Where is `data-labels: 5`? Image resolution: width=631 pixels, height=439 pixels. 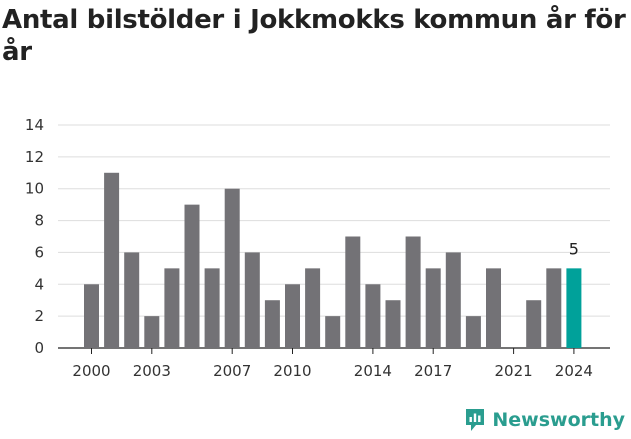
data-labels: 5 is located at coordinates (574, 248).